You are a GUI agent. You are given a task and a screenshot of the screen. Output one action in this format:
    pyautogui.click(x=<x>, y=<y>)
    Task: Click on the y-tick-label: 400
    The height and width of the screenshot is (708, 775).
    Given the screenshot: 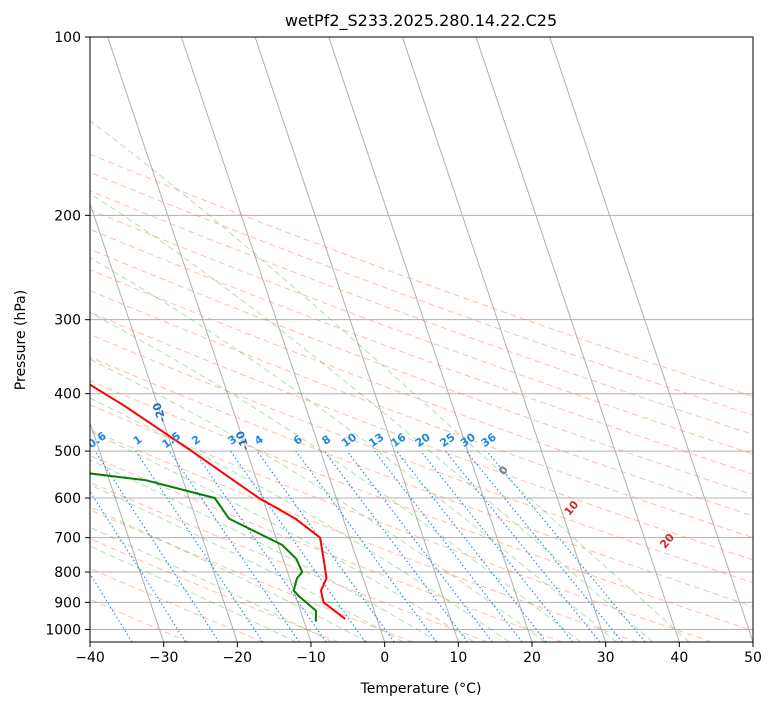 What is the action you would take?
    pyautogui.click(x=67, y=395)
    